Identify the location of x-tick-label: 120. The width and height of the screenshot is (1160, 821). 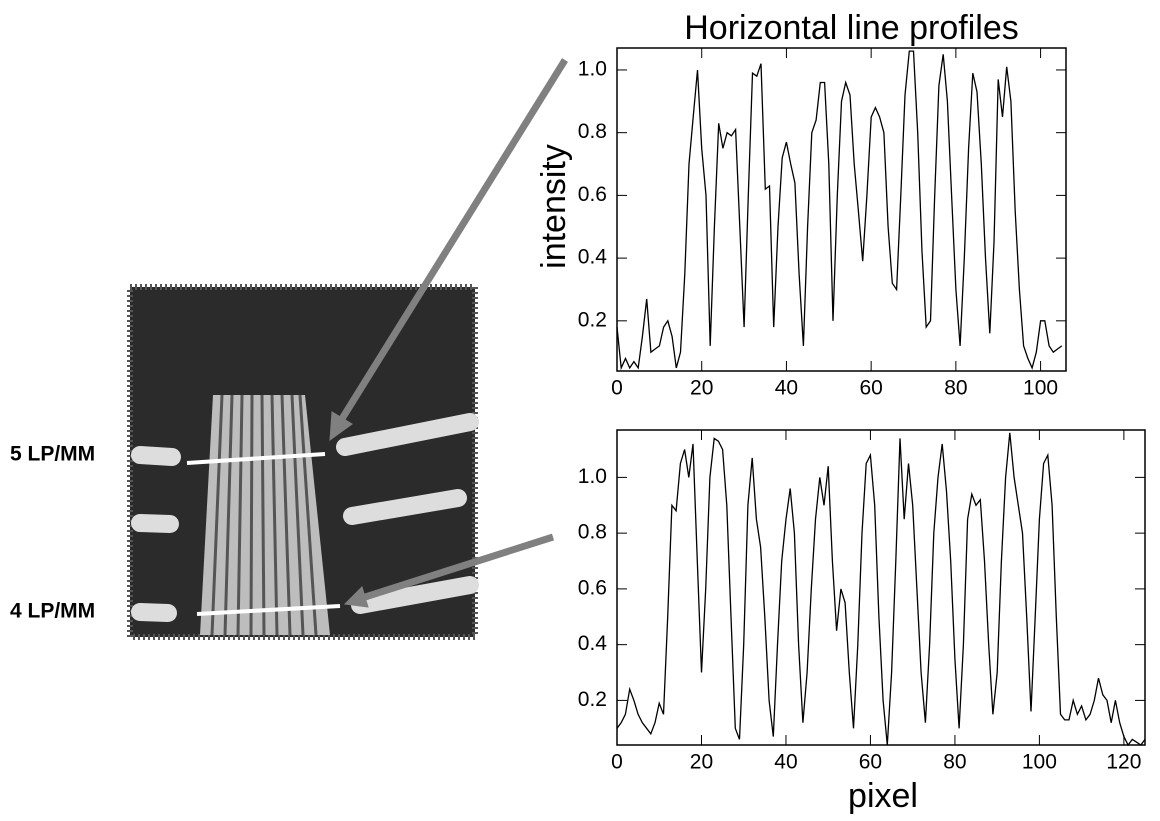
(1123, 762).